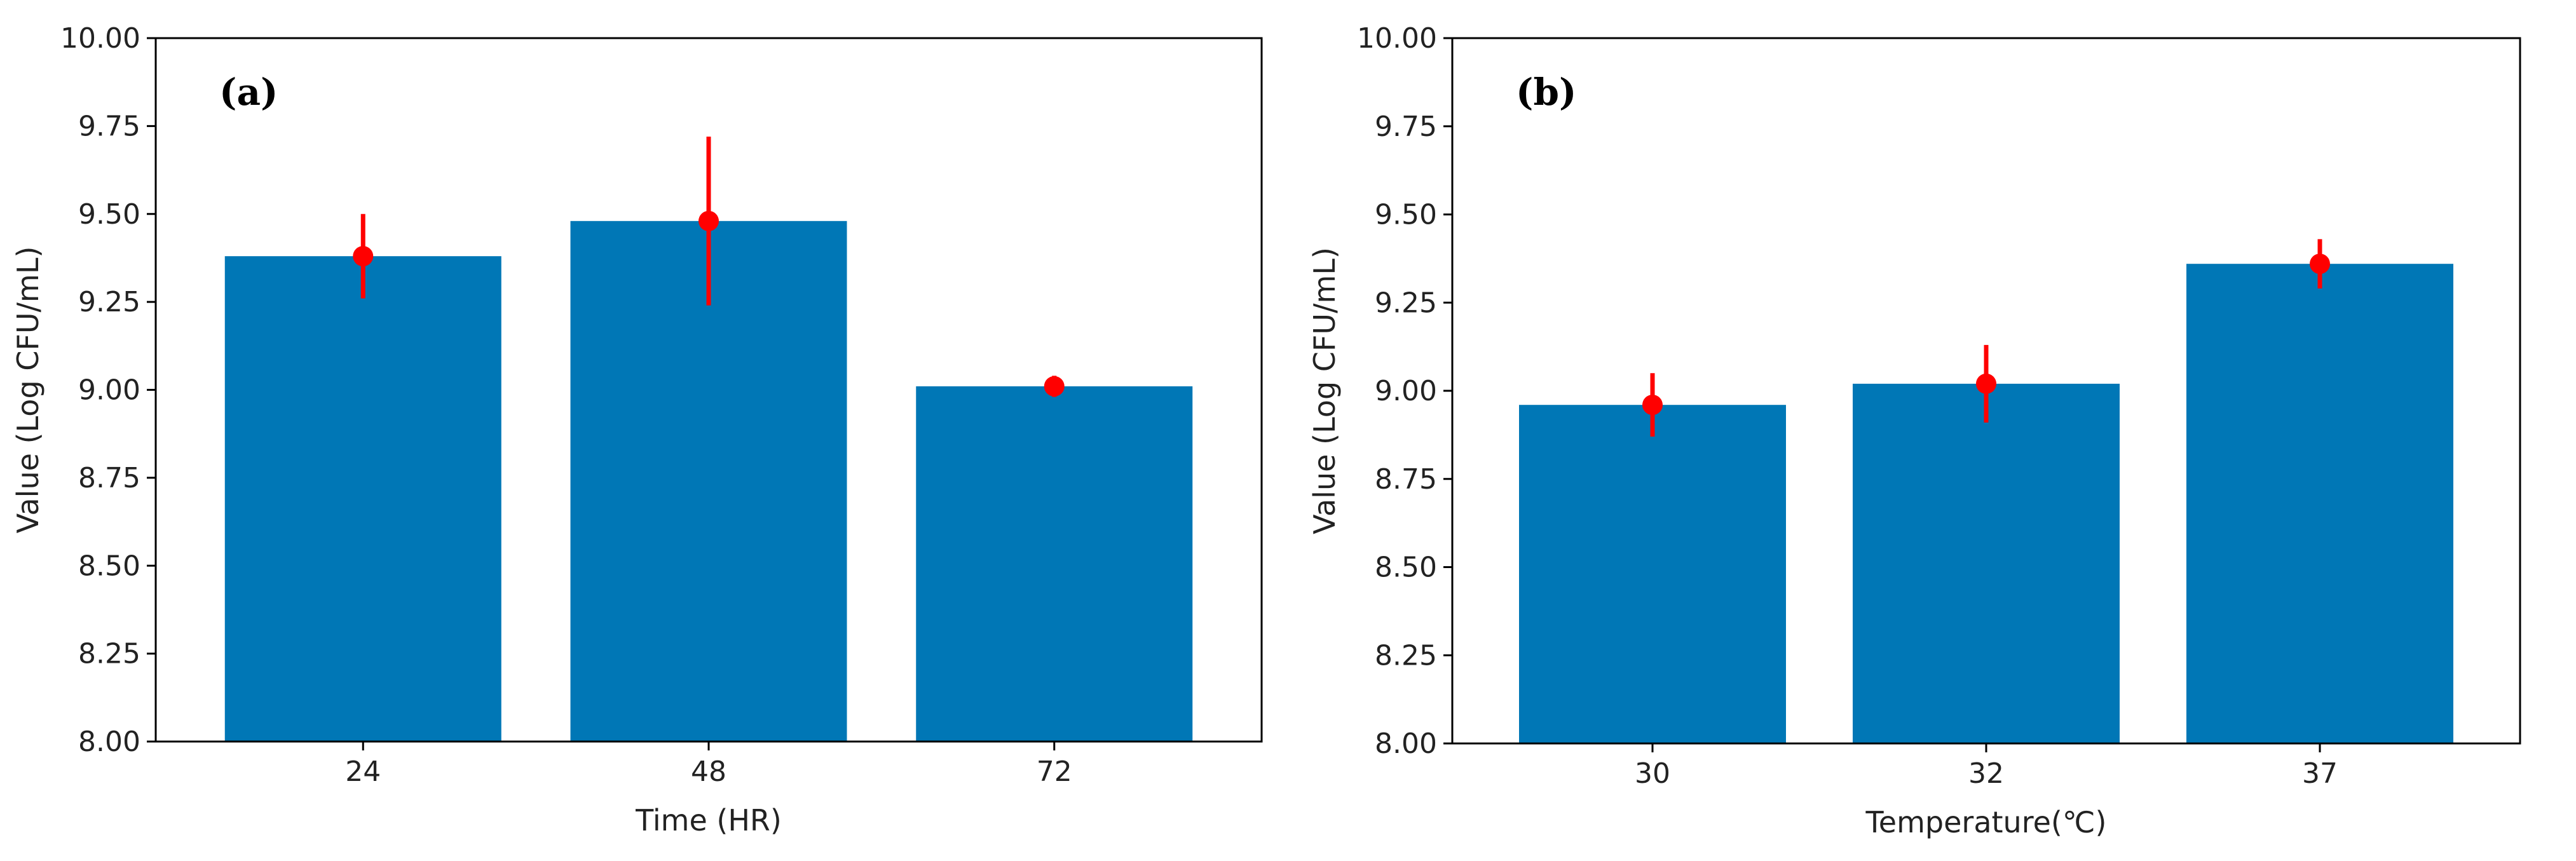 The image size is (2576, 861). Describe the element at coordinates (1986, 773) in the screenshot. I see `x-tick-label: 32` at that location.